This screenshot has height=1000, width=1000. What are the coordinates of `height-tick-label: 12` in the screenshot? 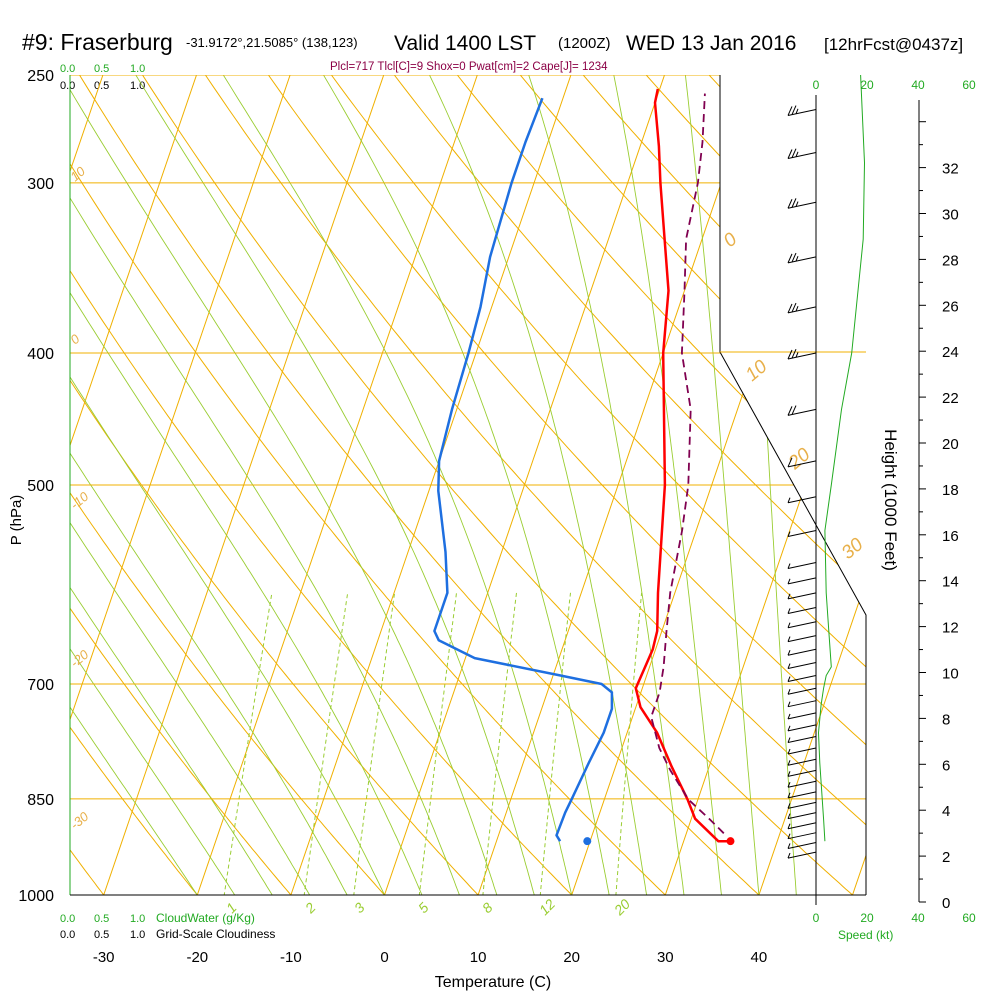 It's located at (950, 628).